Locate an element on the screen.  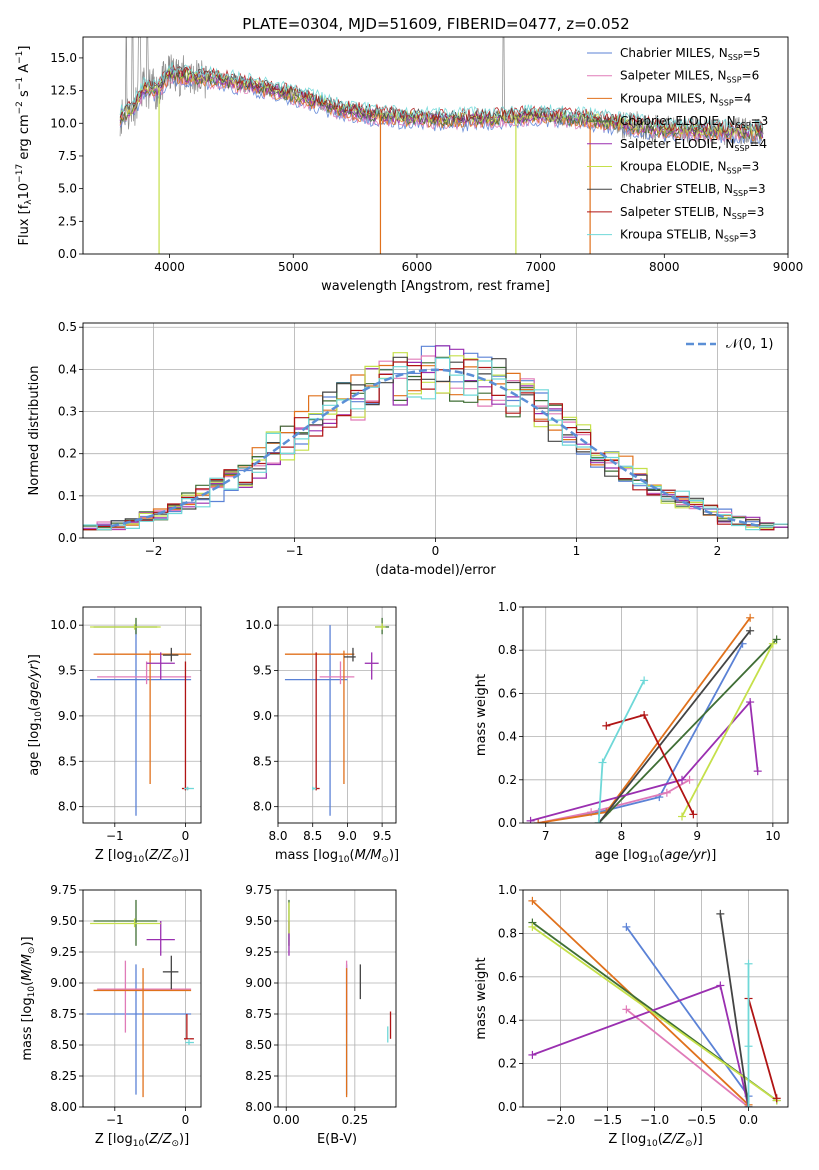
y-tick-label: 5.0 is located at coordinates (67, 189).